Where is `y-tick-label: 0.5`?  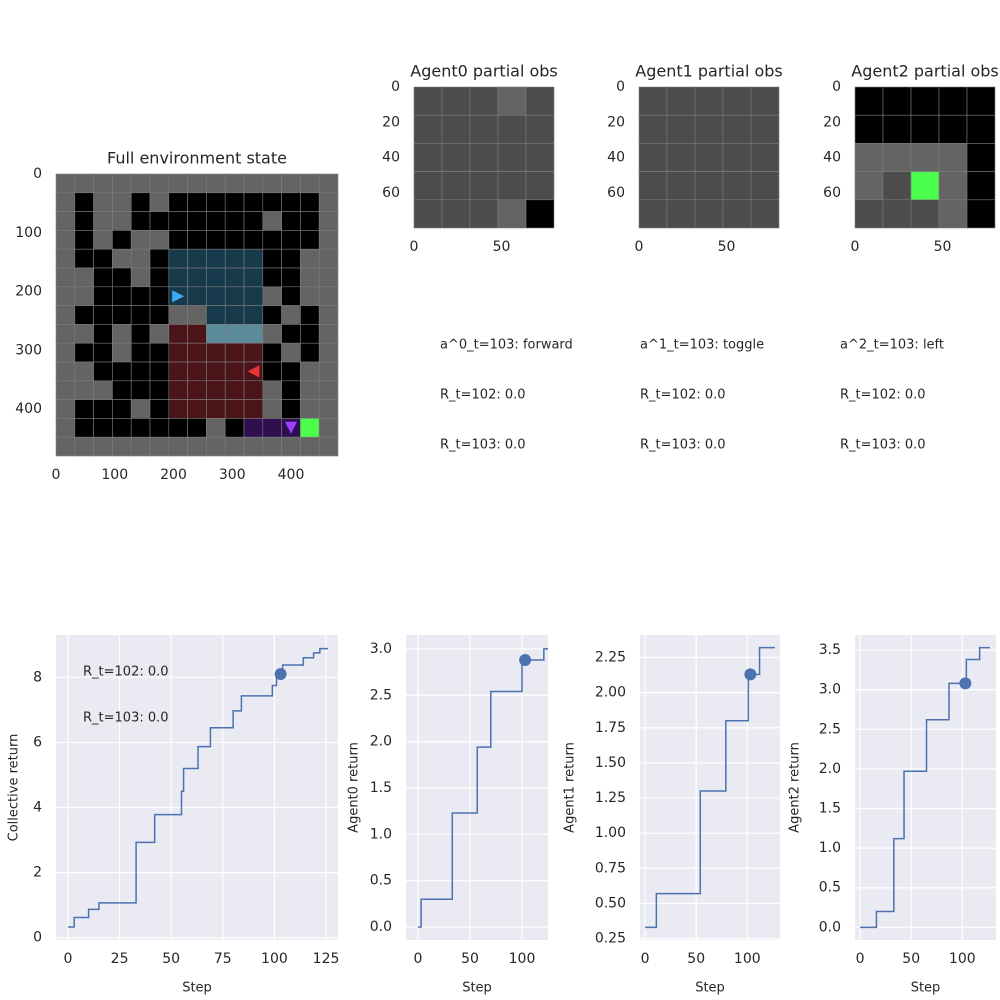
y-tick-label: 0.5 is located at coordinates (381, 881).